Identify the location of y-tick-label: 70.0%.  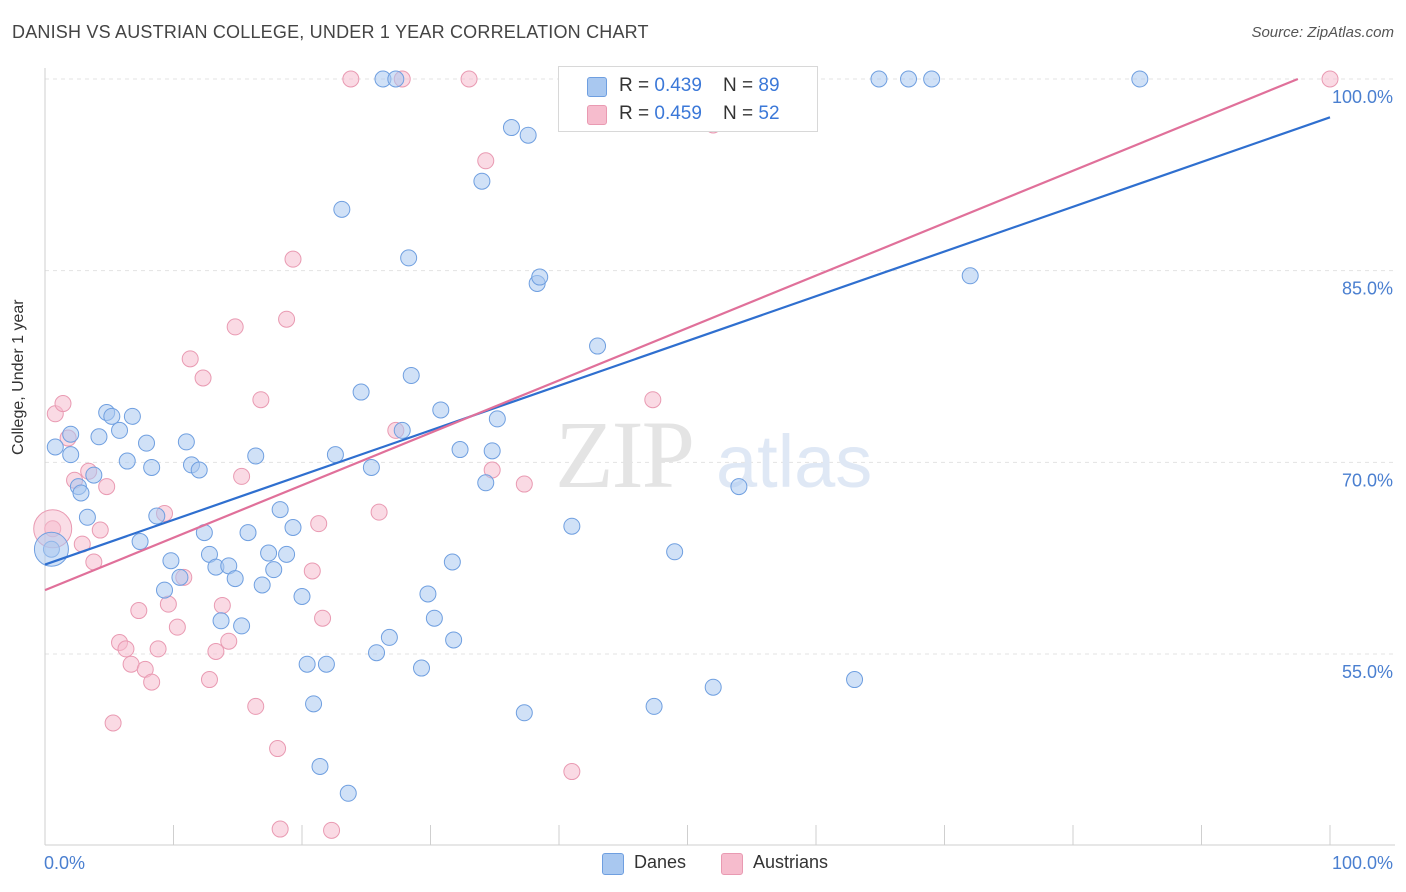
(1367, 480).